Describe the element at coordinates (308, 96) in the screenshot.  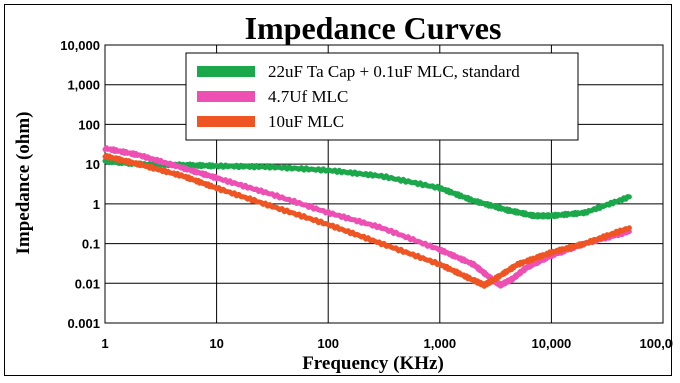
I see `legend-label: 4.7Uf MLC` at that location.